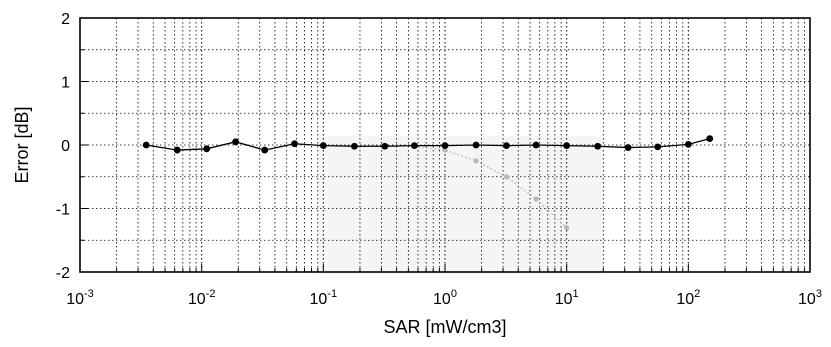 The height and width of the screenshot is (347, 831). I want to click on y-tick-label: 2, so click(65, 19).